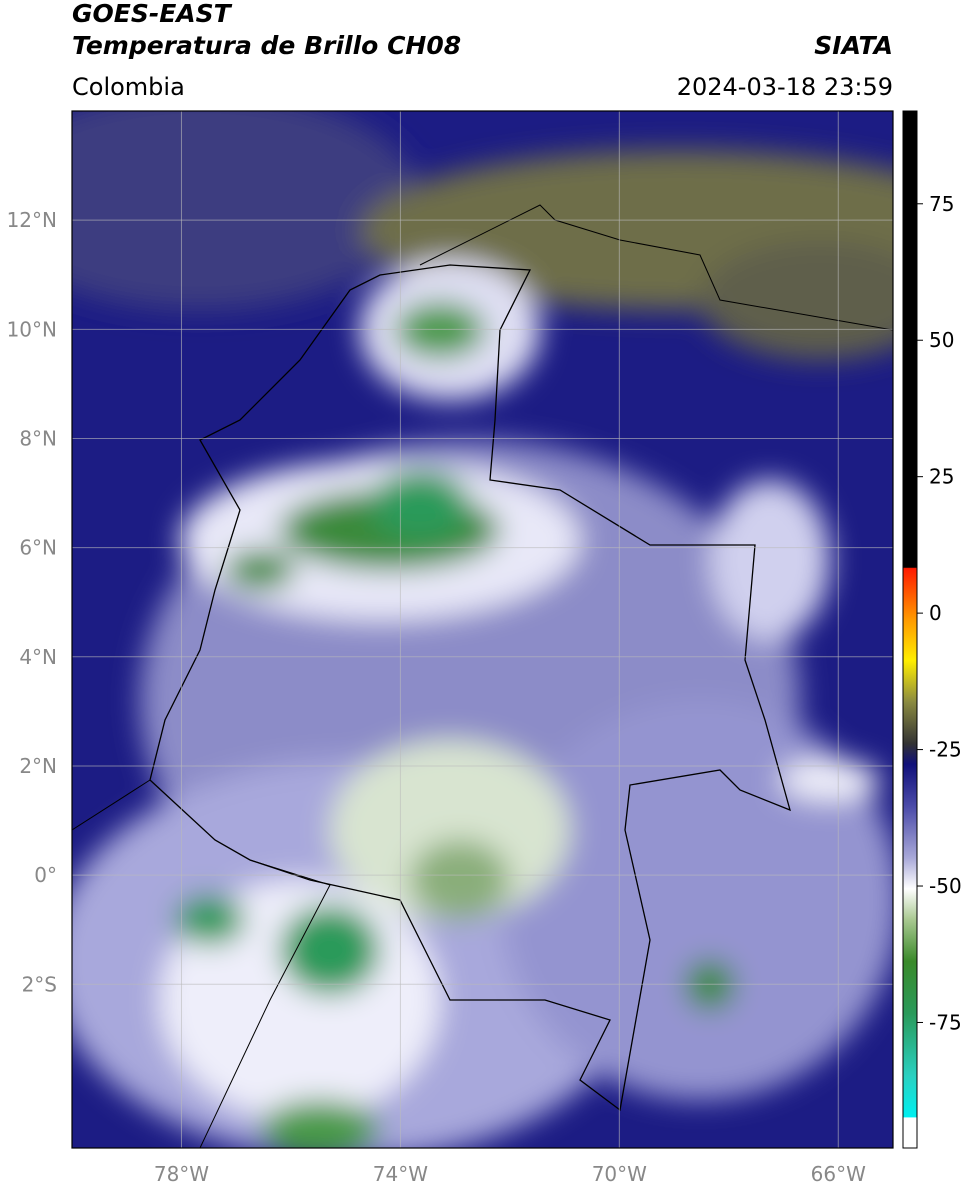 This screenshot has width=966, height=1190. What do you see at coordinates (38, 548) in the screenshot?
I see `y-tick-label: 6°N` at bounding box center [38, 548].